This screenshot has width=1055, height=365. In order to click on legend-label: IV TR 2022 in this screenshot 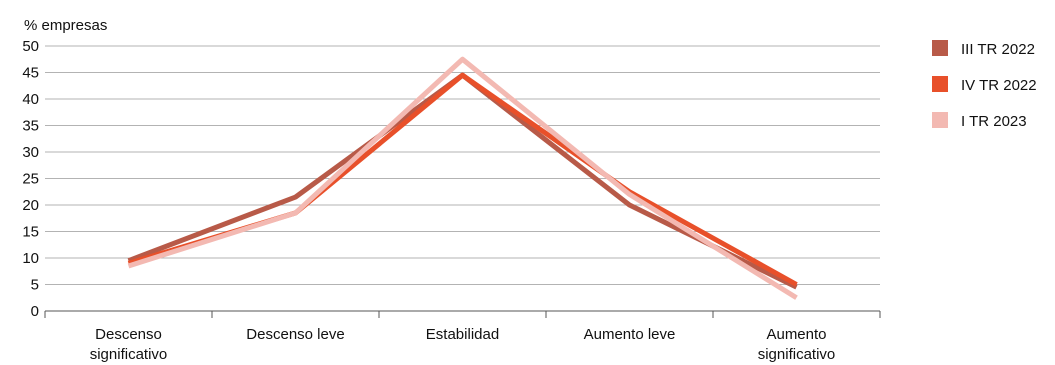, I will do `click(999, 85)`.